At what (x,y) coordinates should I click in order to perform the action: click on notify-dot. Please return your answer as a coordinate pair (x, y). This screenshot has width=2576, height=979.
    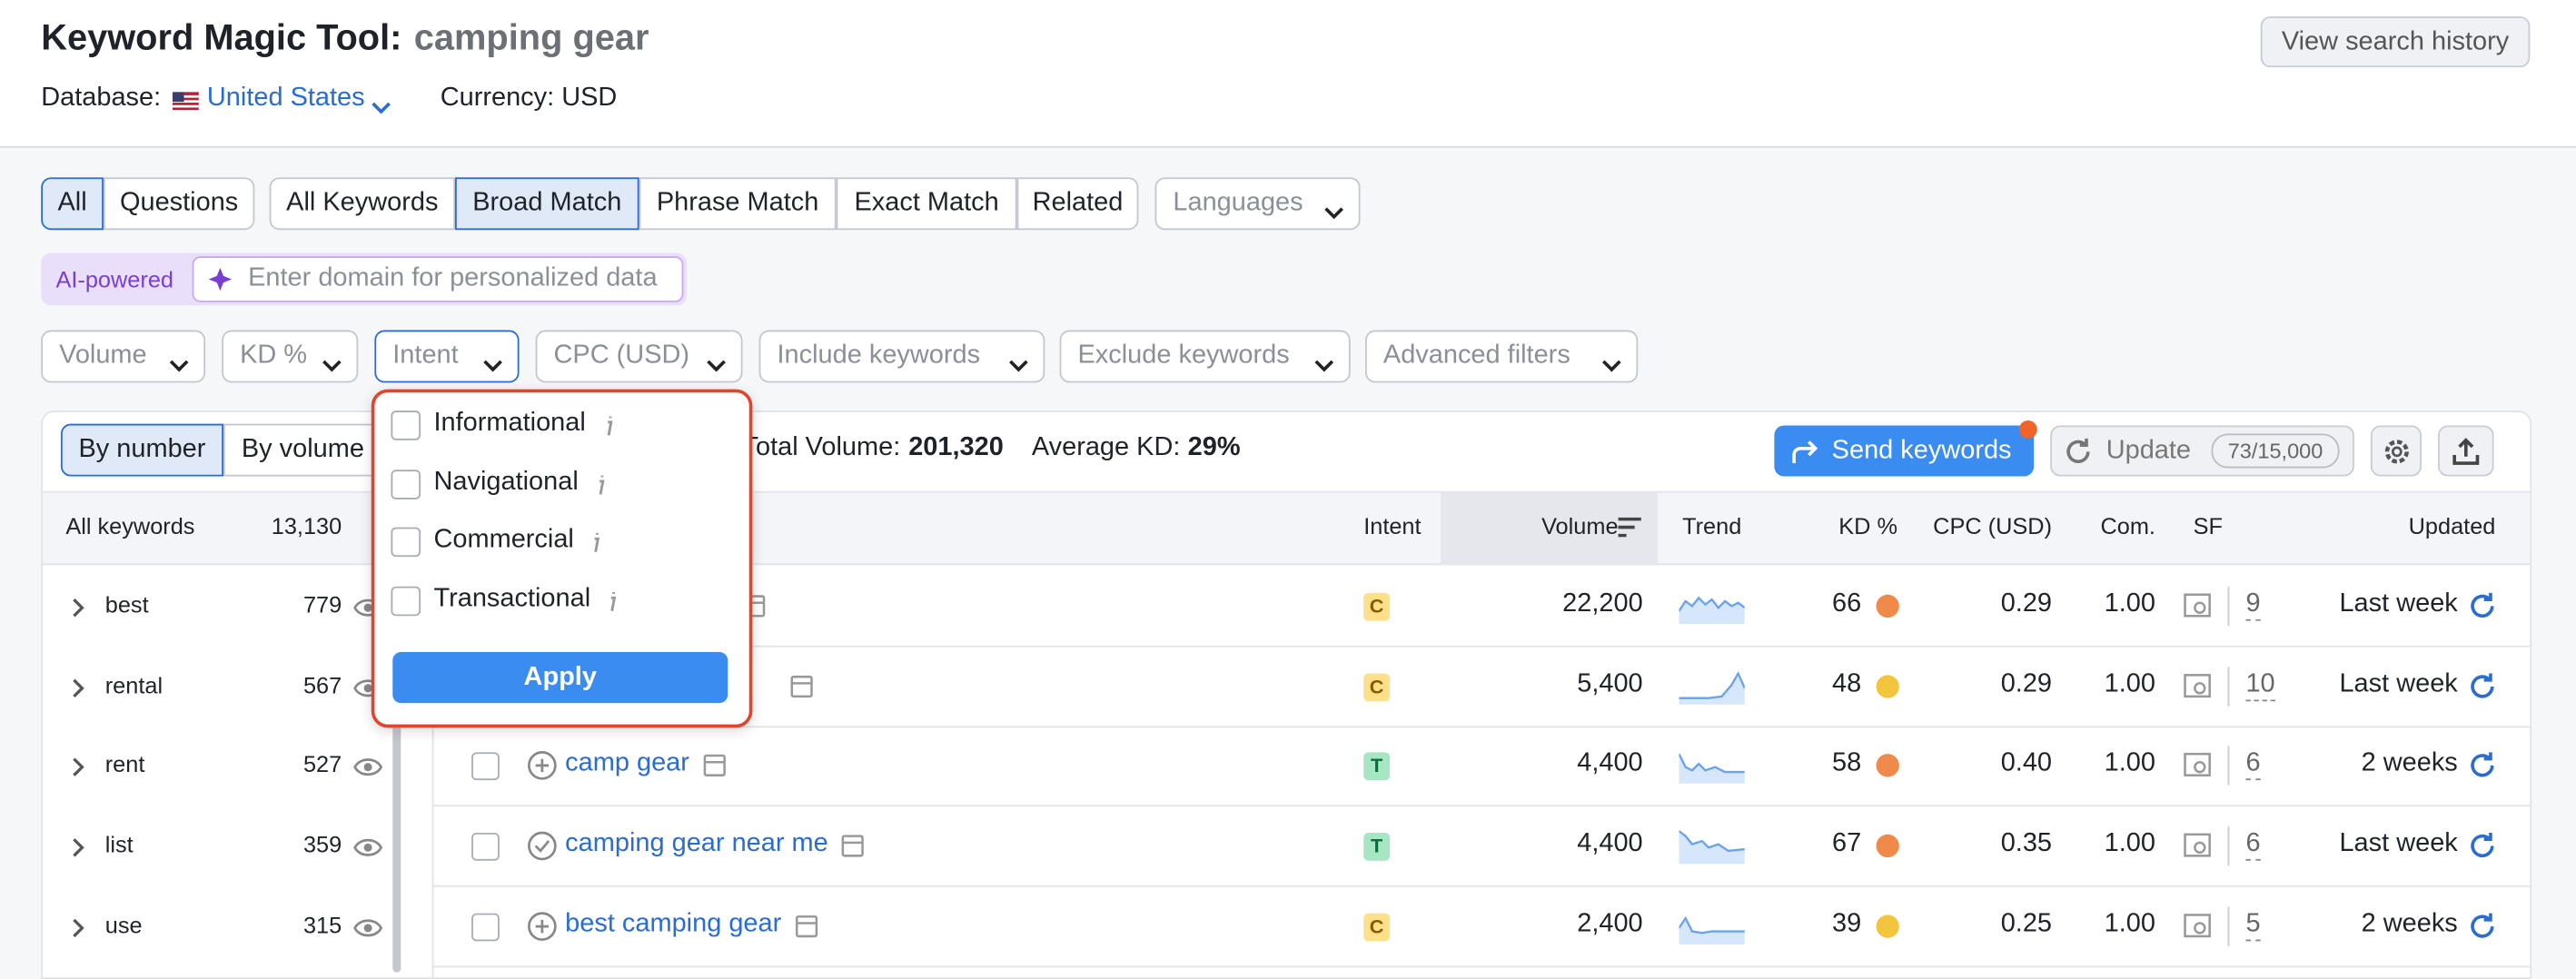
    Looking at the image, I should click on (2028, 429).